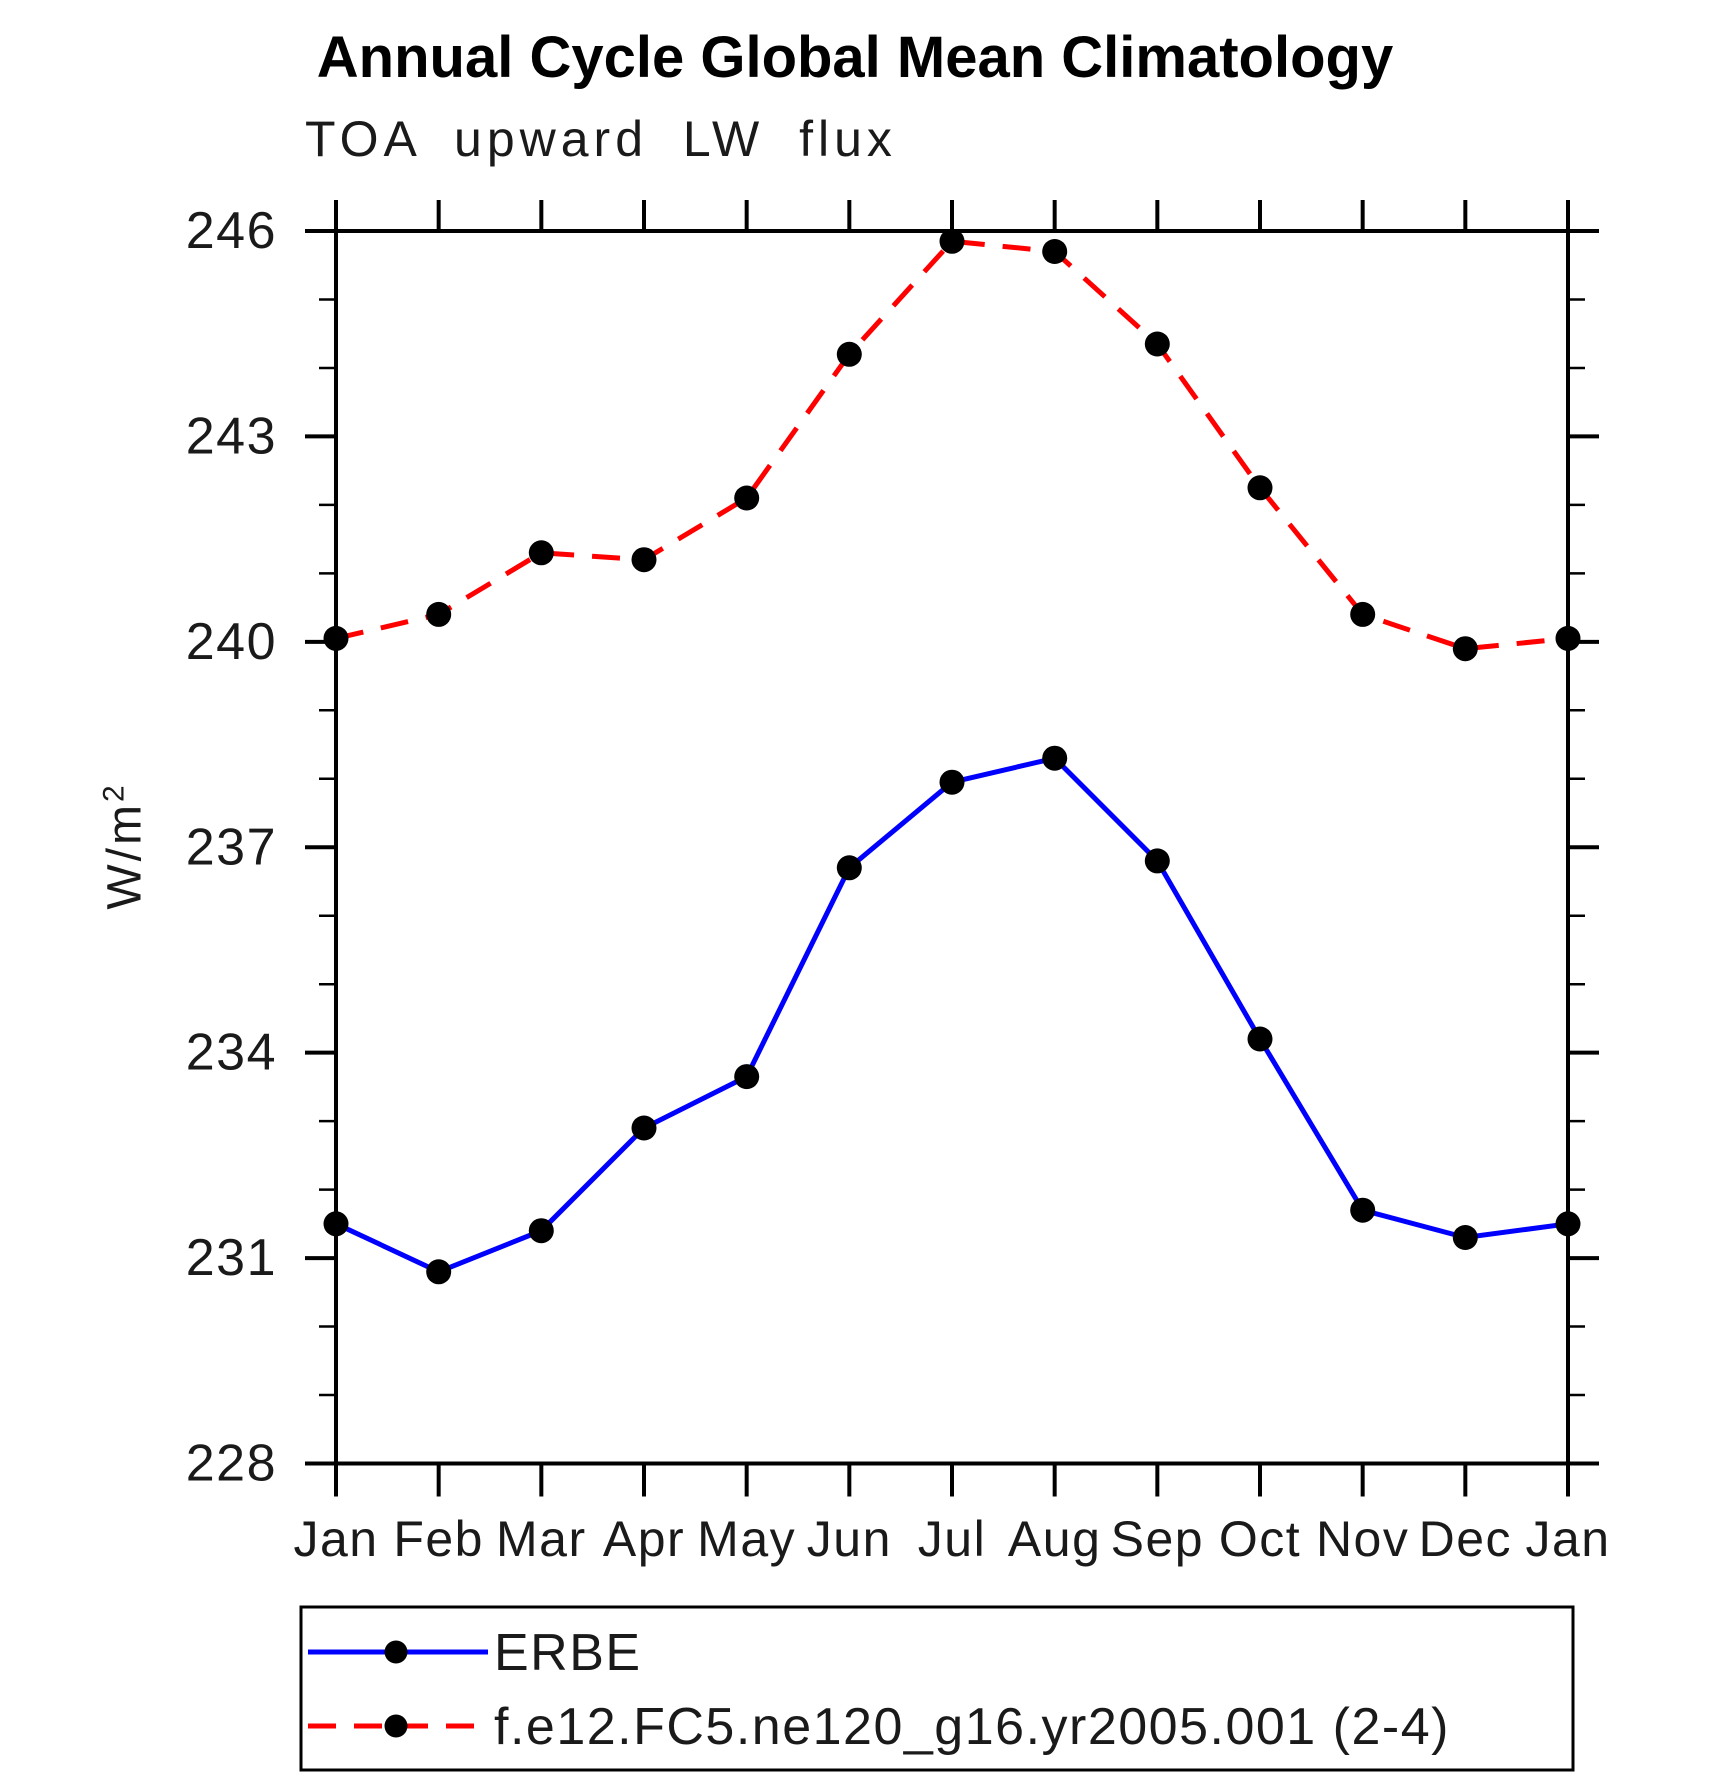  What do you see at coordinates (1260, 1539) in the screenshot?
I see `x-axis-tick-label: Oct` at bounding box center [1260, 1539].